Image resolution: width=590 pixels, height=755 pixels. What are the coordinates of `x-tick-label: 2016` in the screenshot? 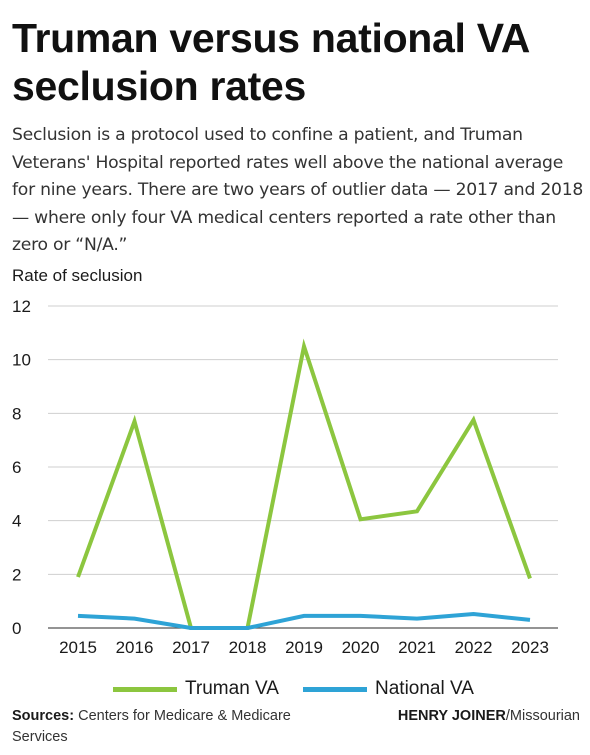 It's located at (135, 647).